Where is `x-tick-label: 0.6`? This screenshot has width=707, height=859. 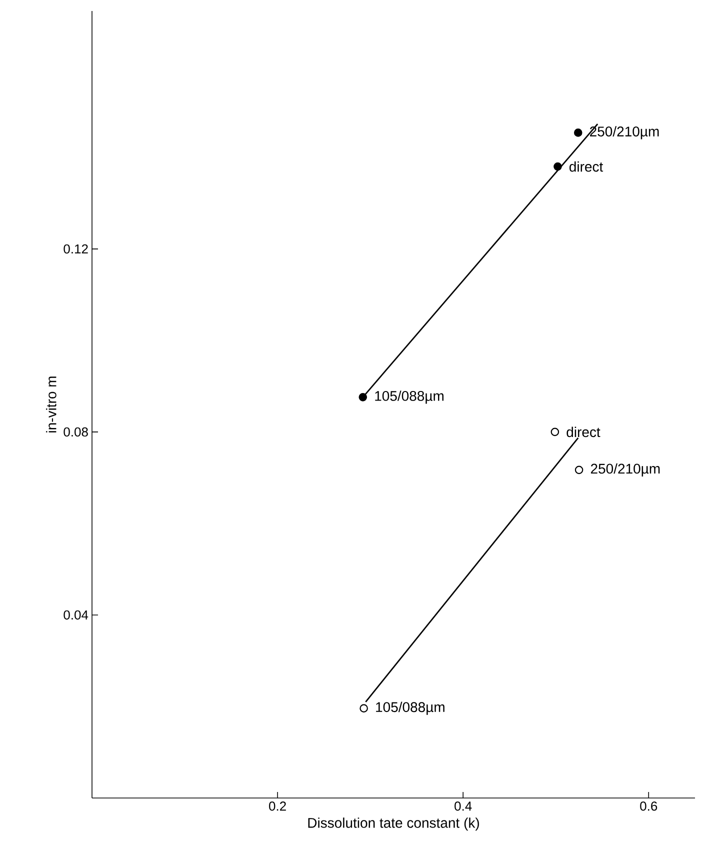 x-tick-label: 0.6 is located at coordinates (649, 806).